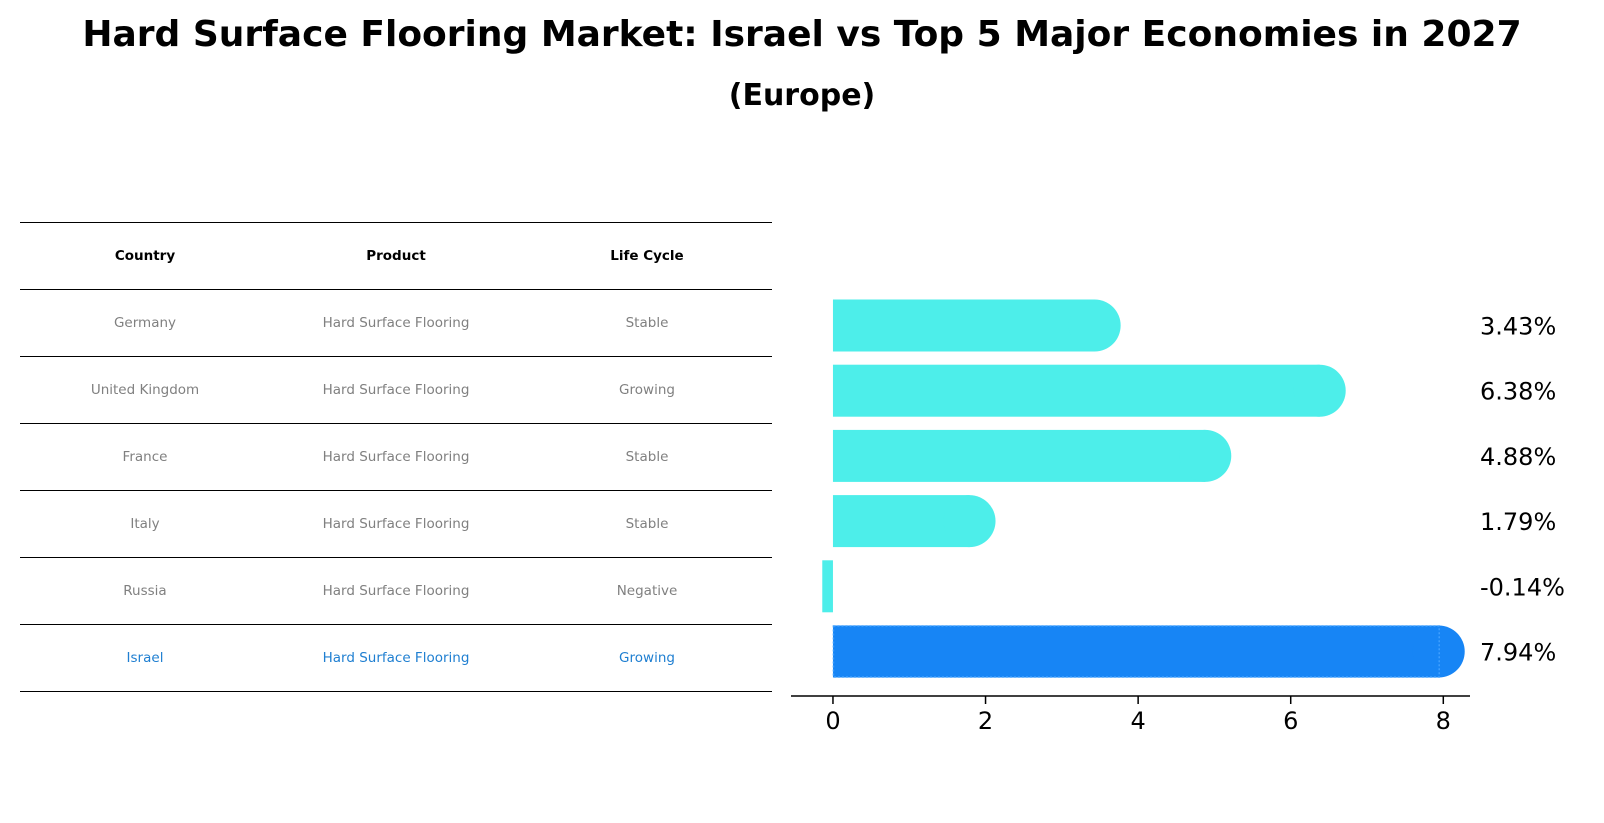 Image resolution: width=1604 pixels, height=823 pixels. I want to click on x-tick-label: 2, so click(985, 721).